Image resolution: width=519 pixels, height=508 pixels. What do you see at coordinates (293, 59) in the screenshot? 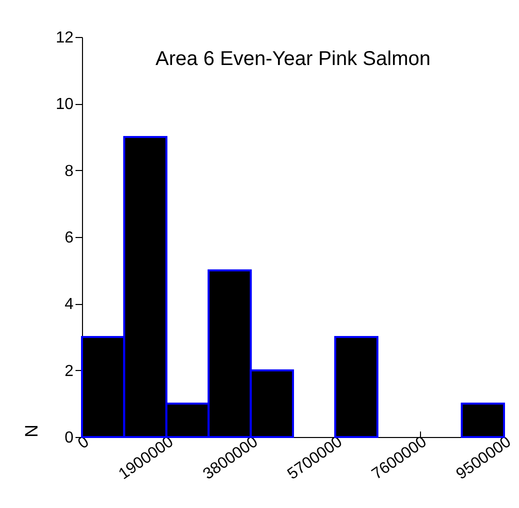
I see `text: Area 6 Even-Year Pink Salmon` at bounding box center [293, 59].